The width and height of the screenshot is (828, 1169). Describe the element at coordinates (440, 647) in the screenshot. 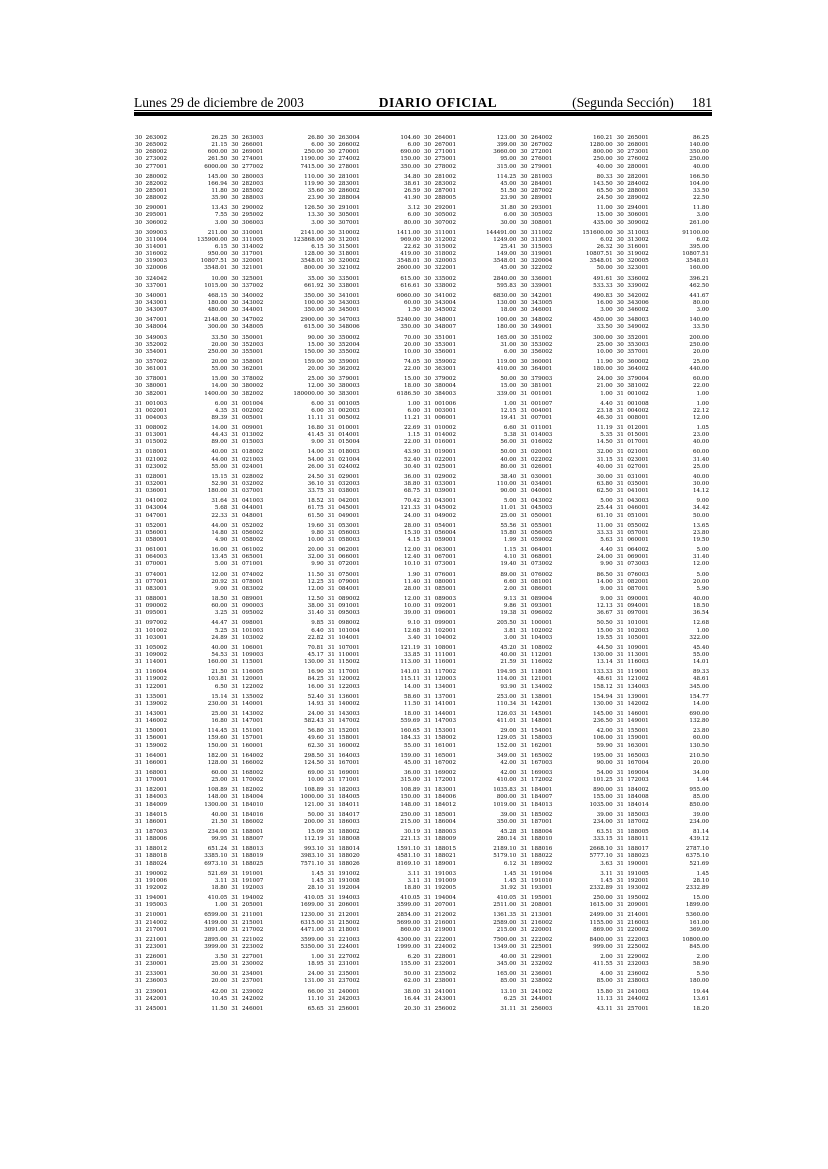

I see `entry-code: 31 108001` at that location.